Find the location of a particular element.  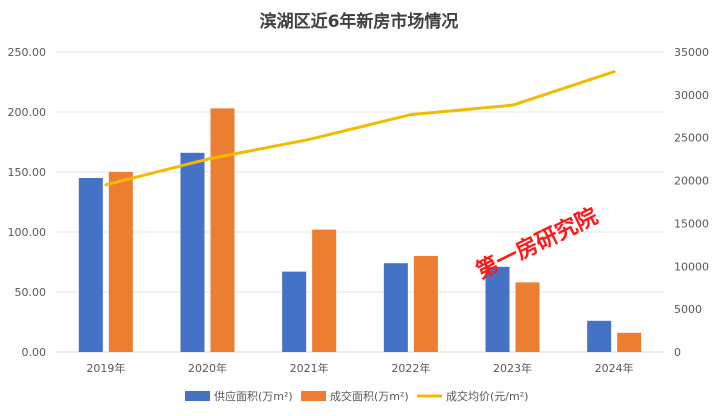

chart-title: 滨湖区近6年新房市场情况 is located at coordinates (359, 21).